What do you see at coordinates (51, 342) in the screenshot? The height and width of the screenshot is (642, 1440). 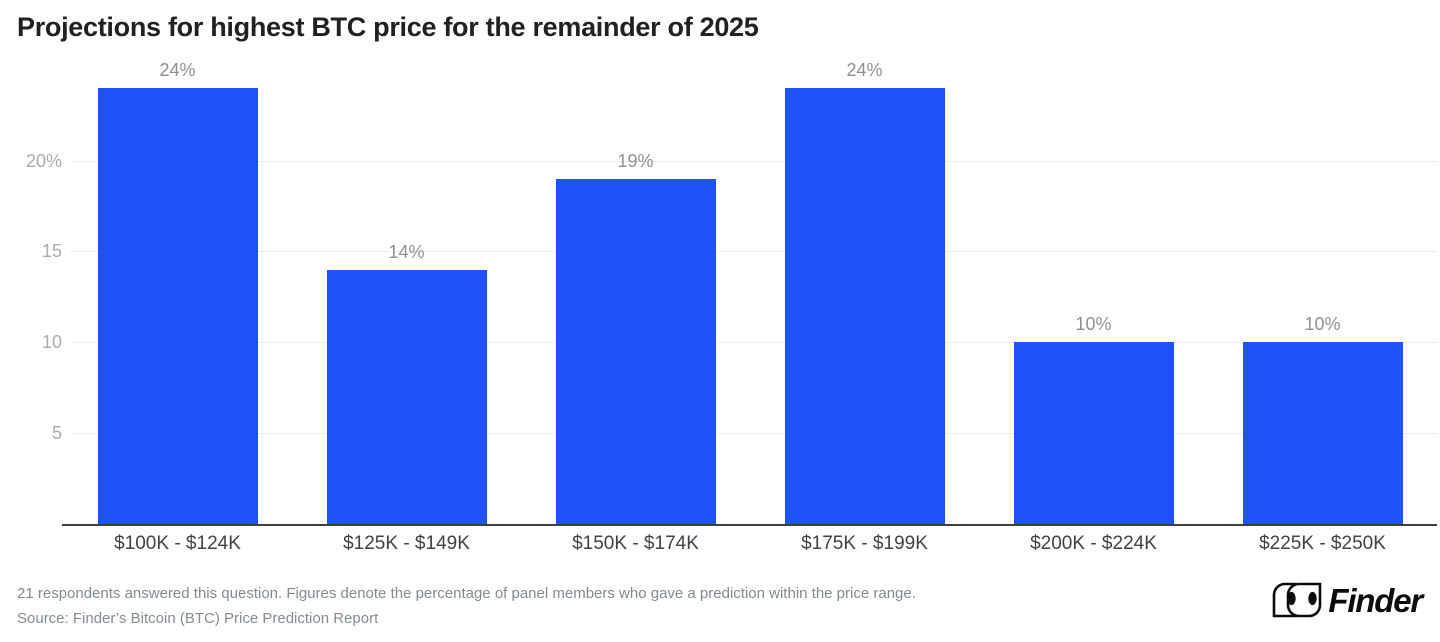 I see `y-axis-tick-label: 10` at bounding box center [51, 342].